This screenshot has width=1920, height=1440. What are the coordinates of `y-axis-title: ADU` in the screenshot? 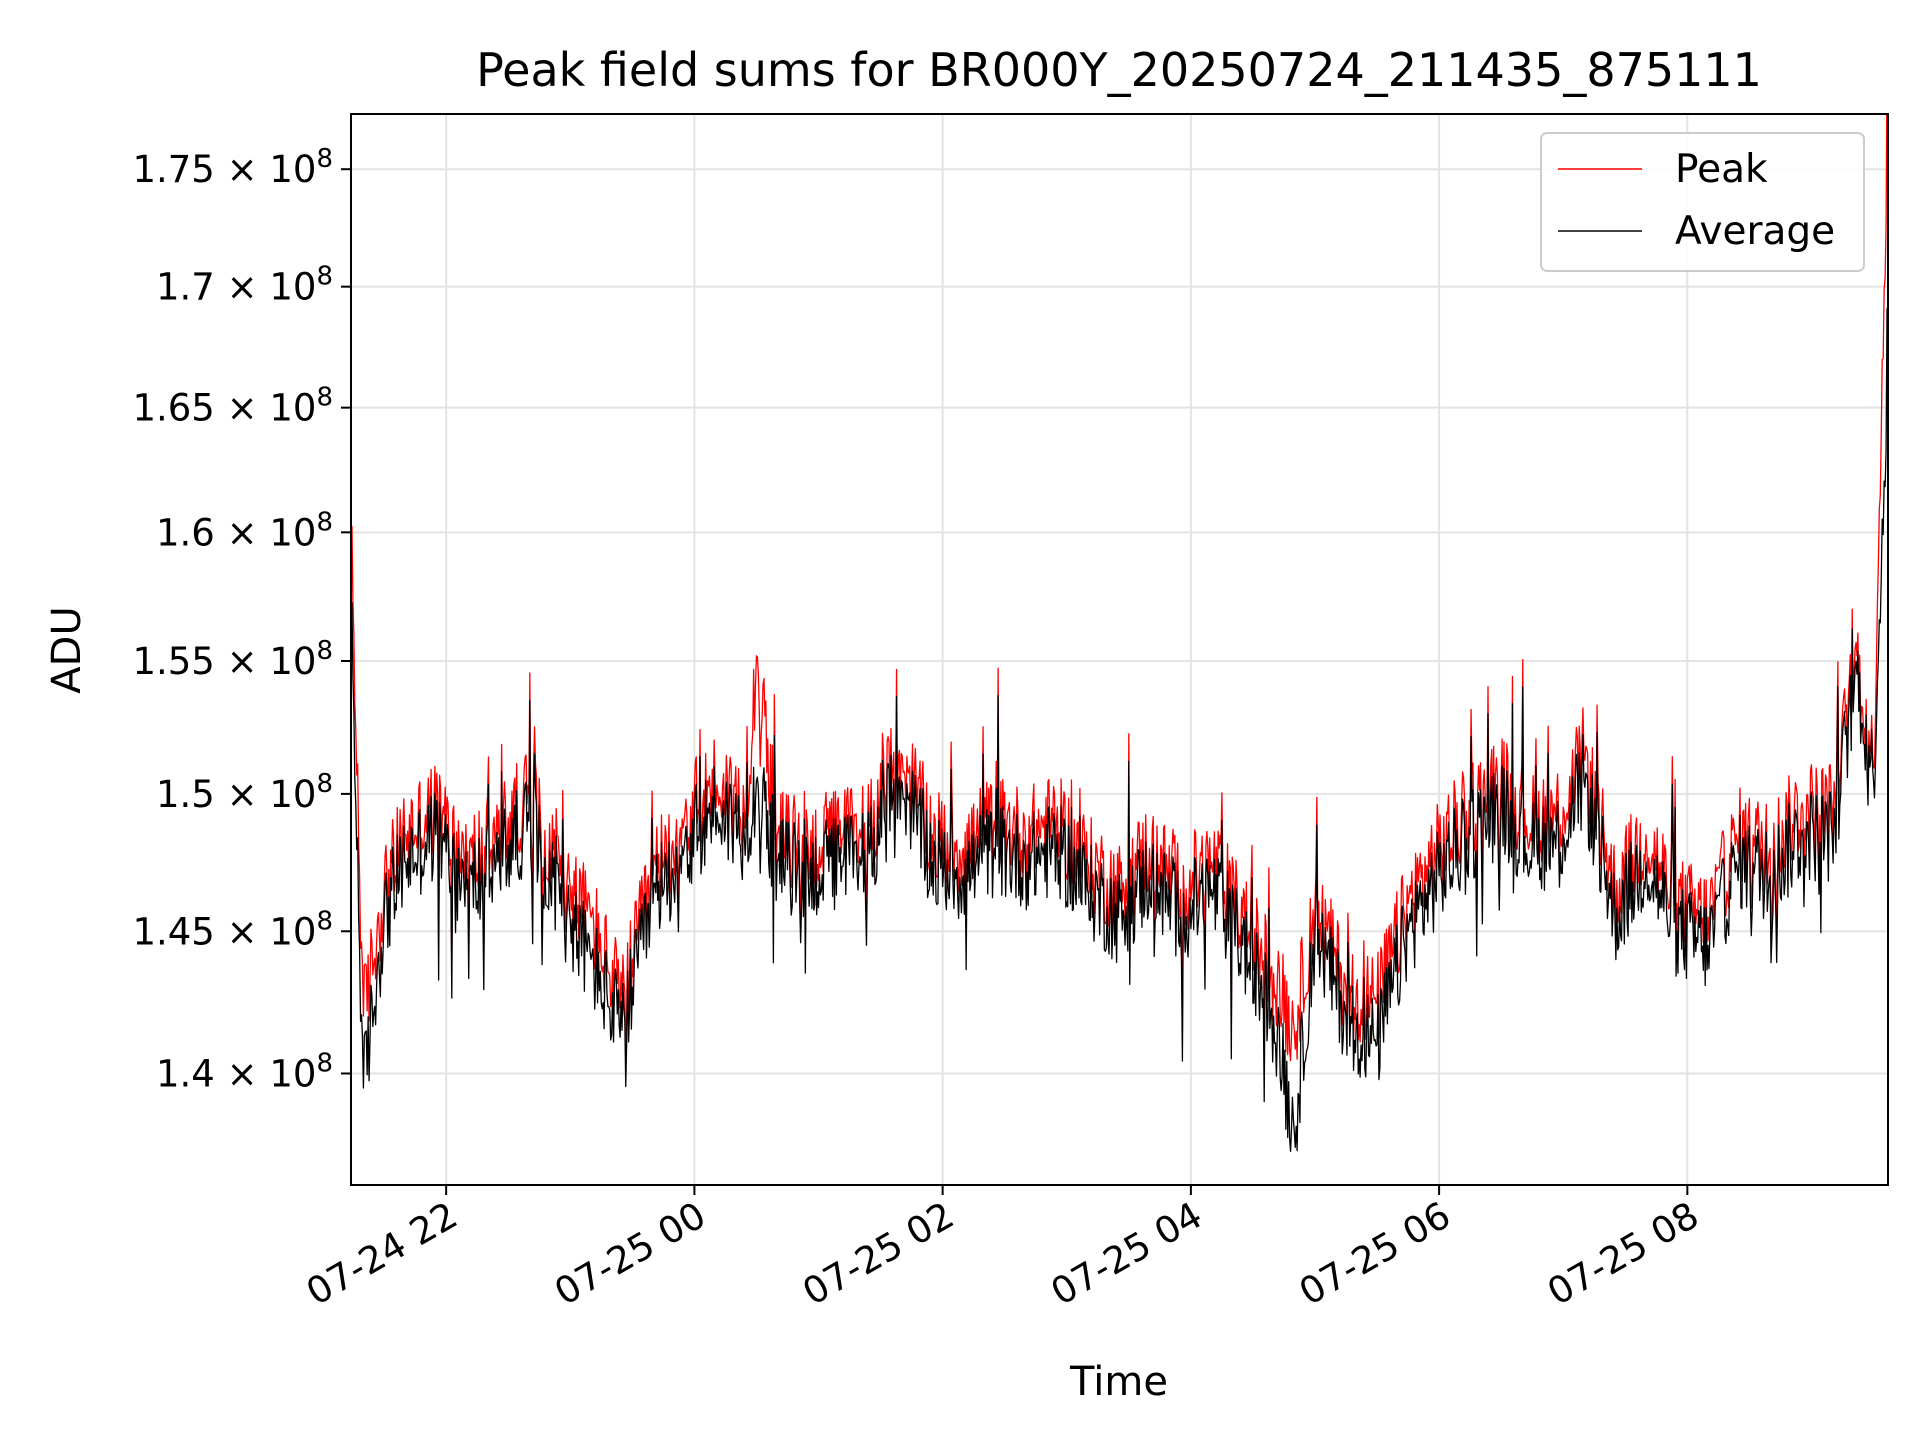 It's located at (67, 649).